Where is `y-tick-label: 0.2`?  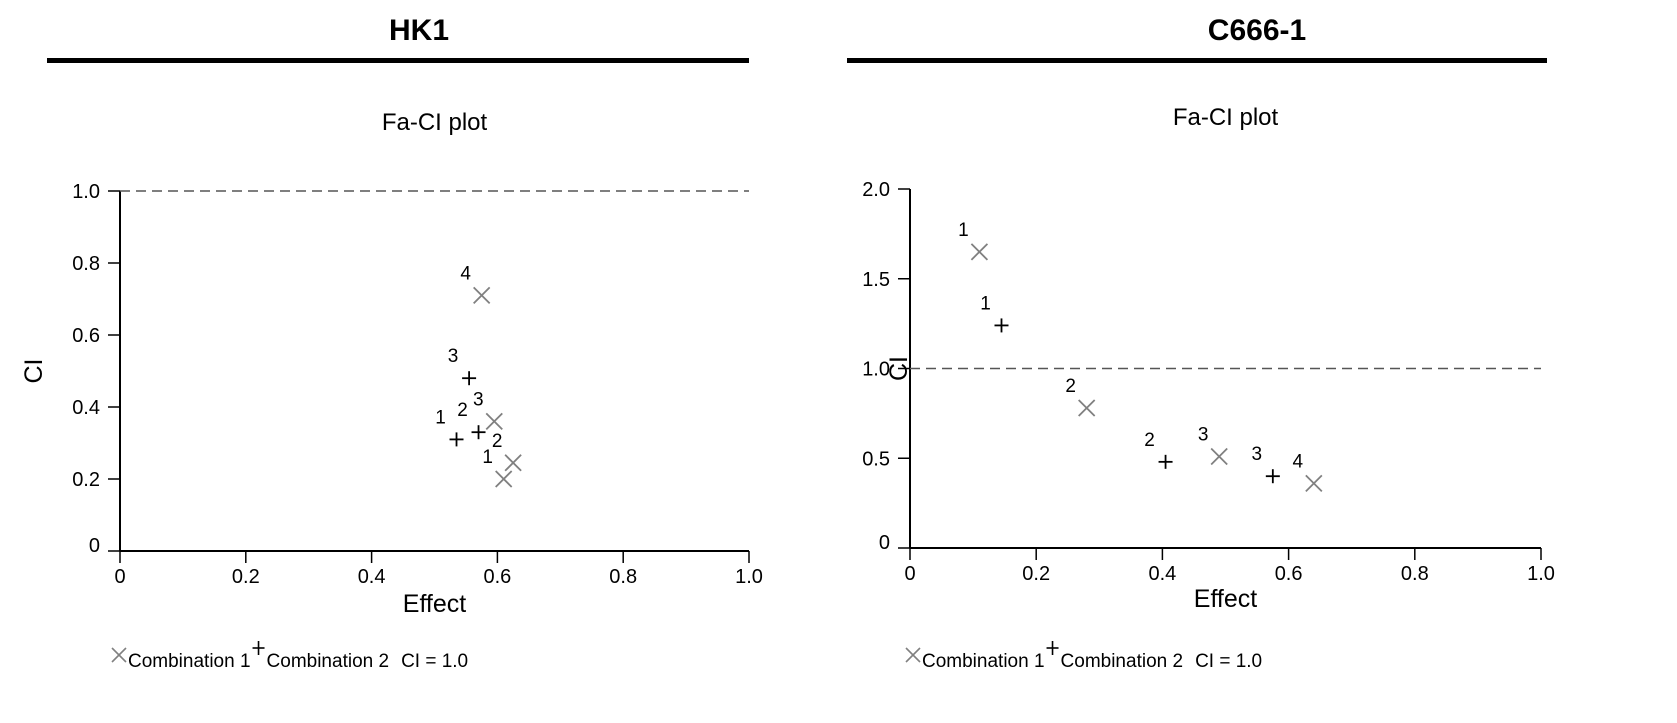
y-tick-label: 0.2 is located at coordinates (86, 480).